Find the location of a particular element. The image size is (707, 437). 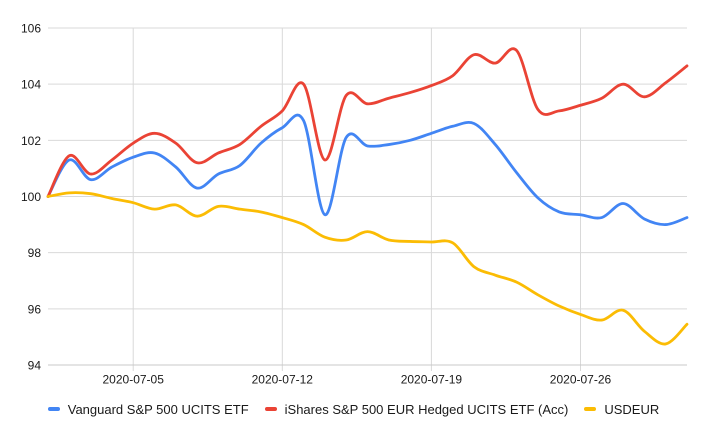

x-tick-label: 2020-07-12 is located at coordinates (283, 380).